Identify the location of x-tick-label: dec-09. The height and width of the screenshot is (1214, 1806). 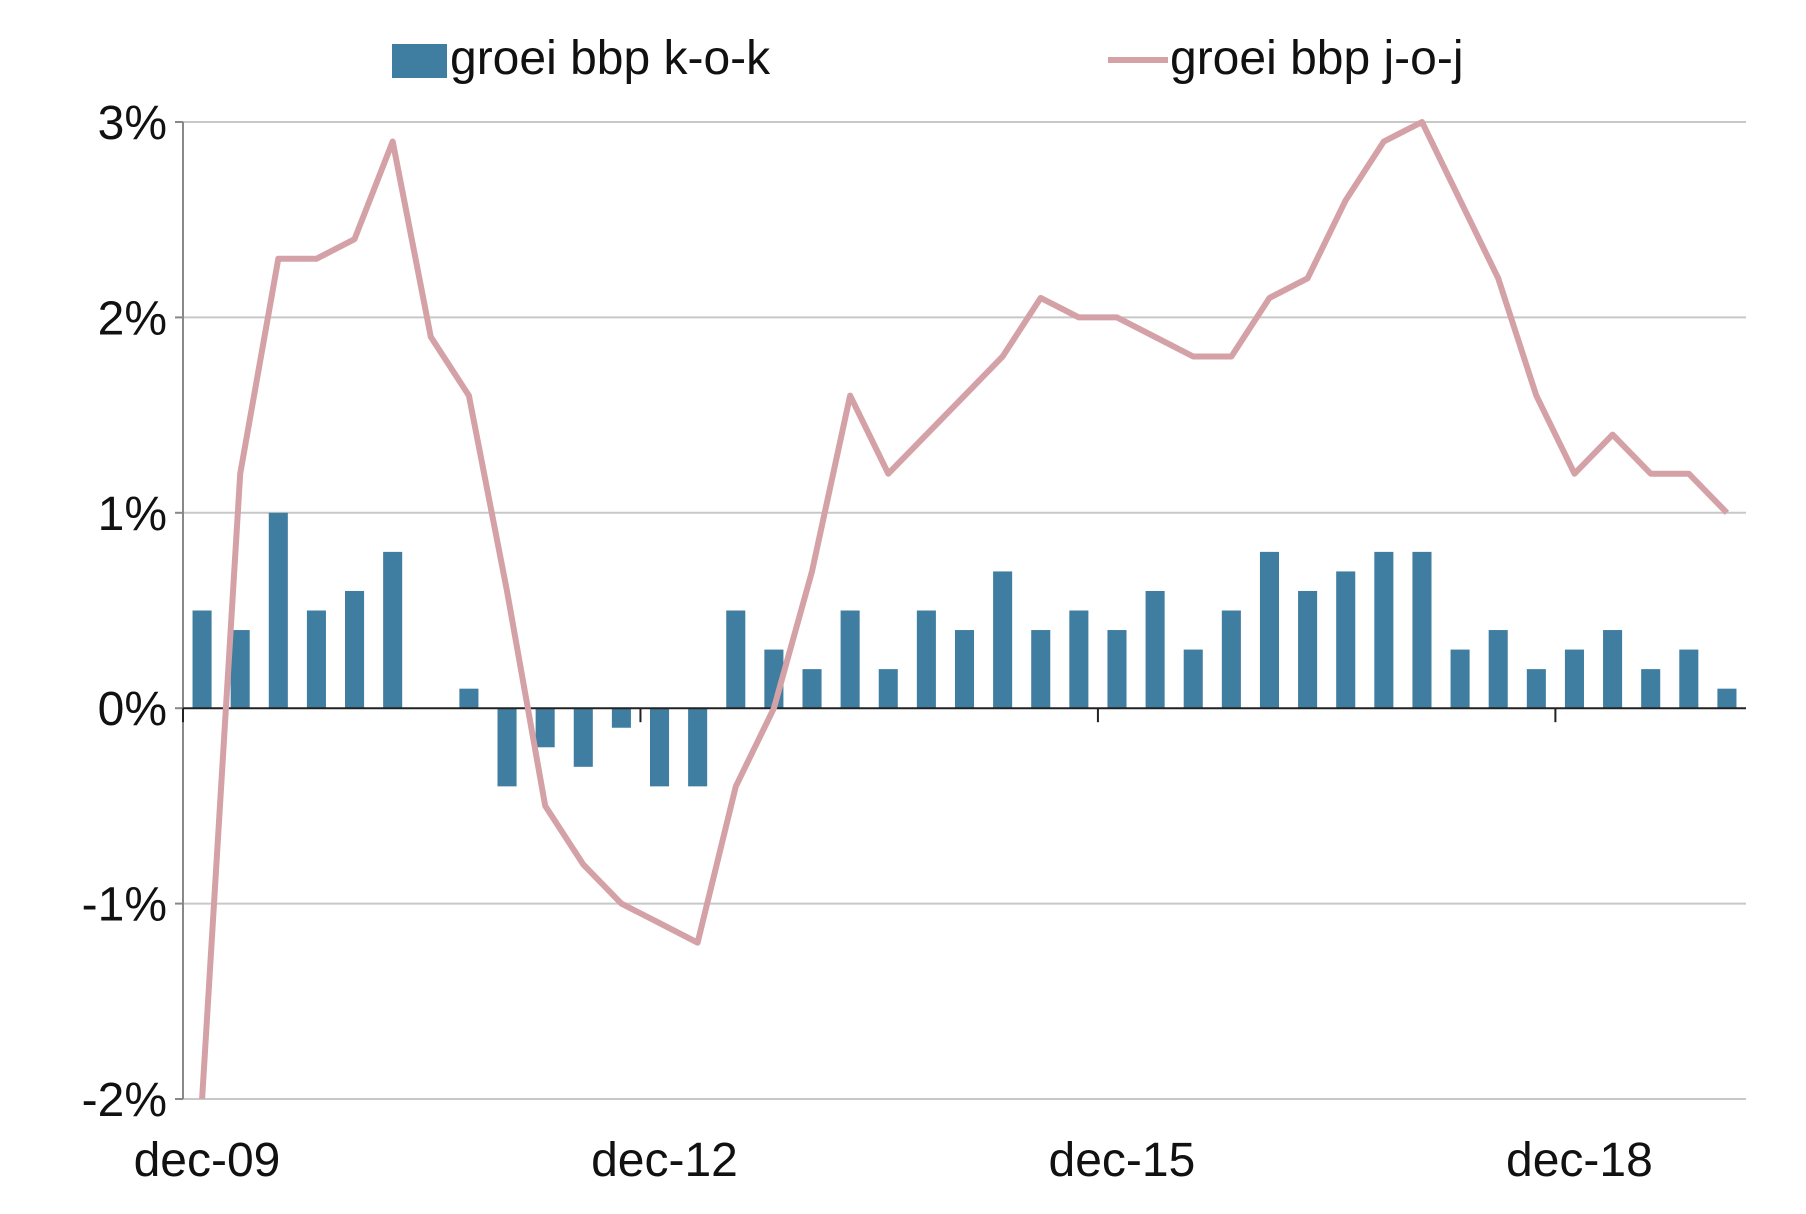
(207, 1160).